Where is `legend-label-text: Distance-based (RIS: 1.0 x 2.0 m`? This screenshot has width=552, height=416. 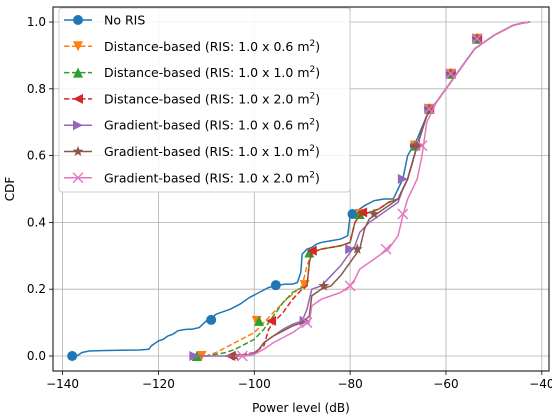
legend-label-text: Distance-based (RIS: 1.0 x 2.0 m is located at coordinates (207, 98).